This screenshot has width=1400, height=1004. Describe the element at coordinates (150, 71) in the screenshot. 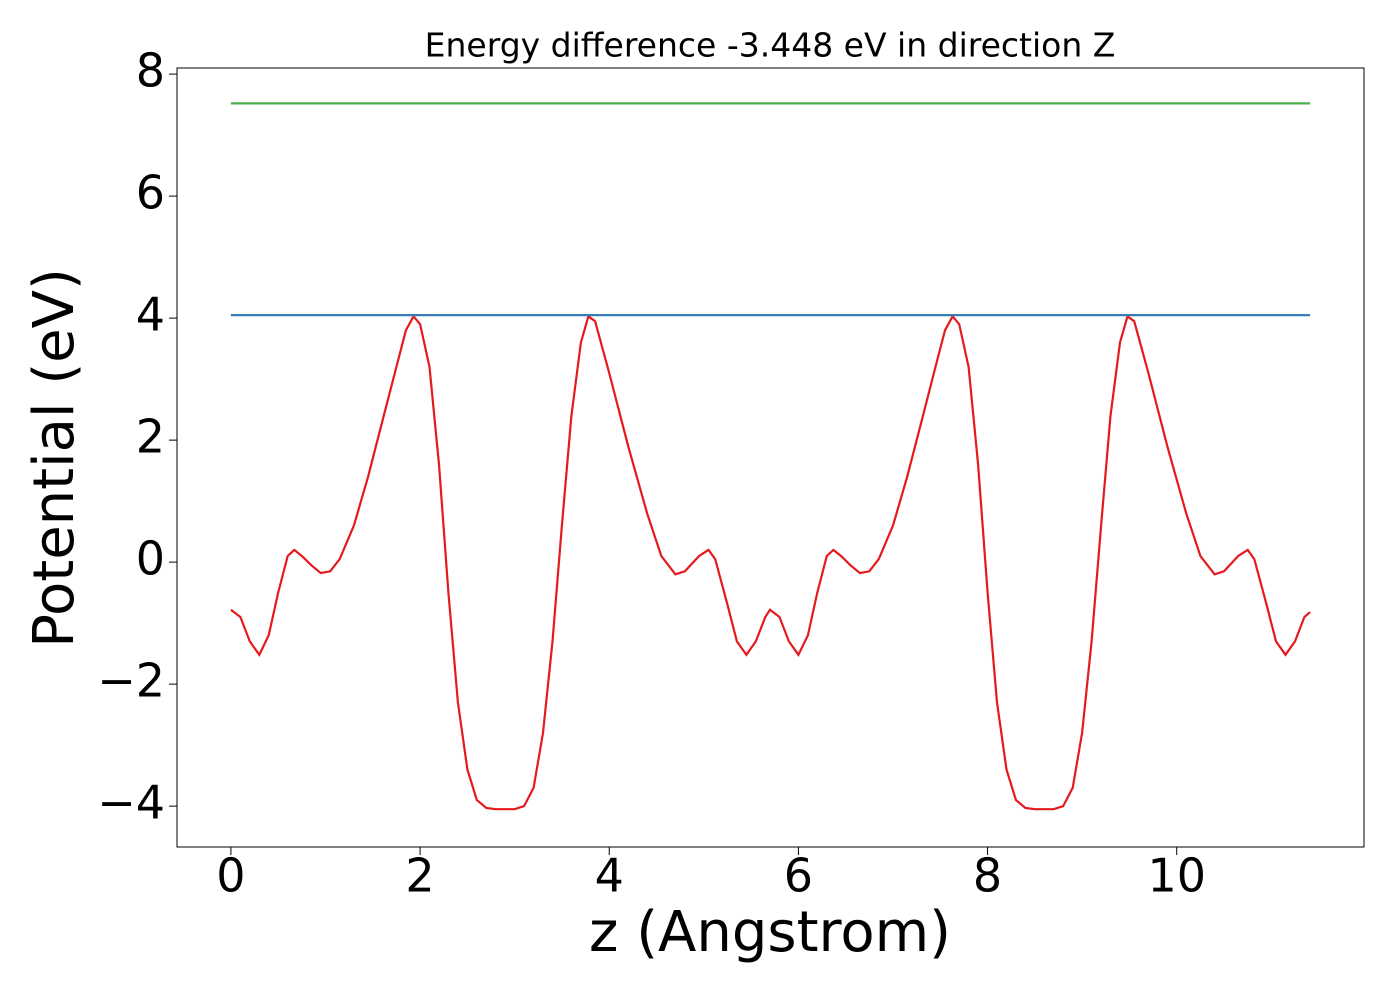

I see `y-tick-label: 8` at that location.